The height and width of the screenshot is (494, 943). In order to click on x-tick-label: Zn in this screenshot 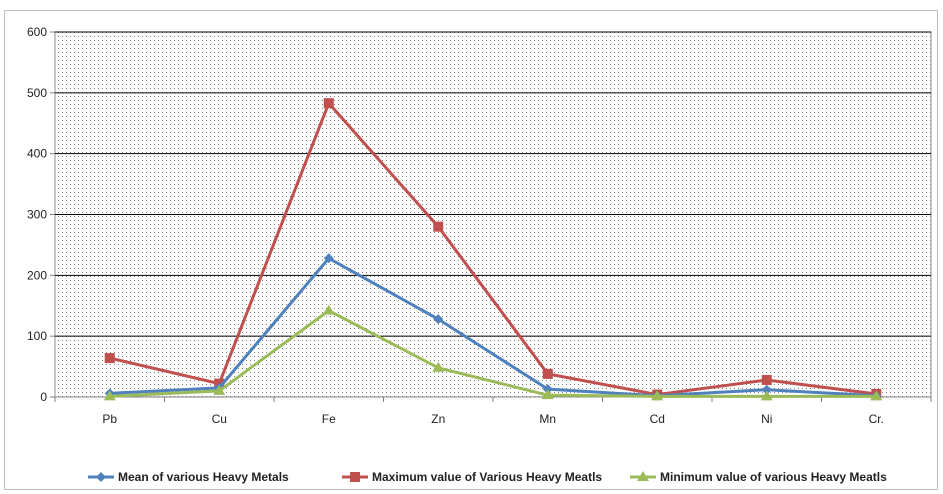, I will do `click(438, 419)`.